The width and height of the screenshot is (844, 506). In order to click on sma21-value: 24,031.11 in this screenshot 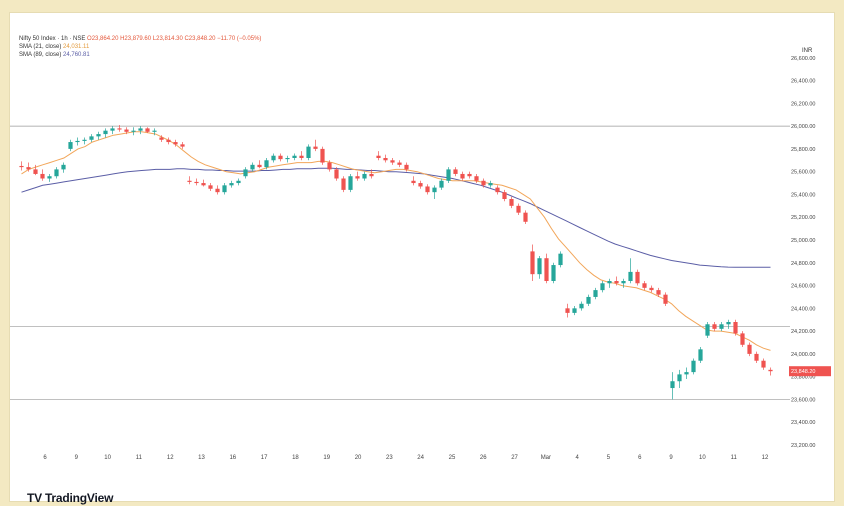, I will do `click(76, 47)`.